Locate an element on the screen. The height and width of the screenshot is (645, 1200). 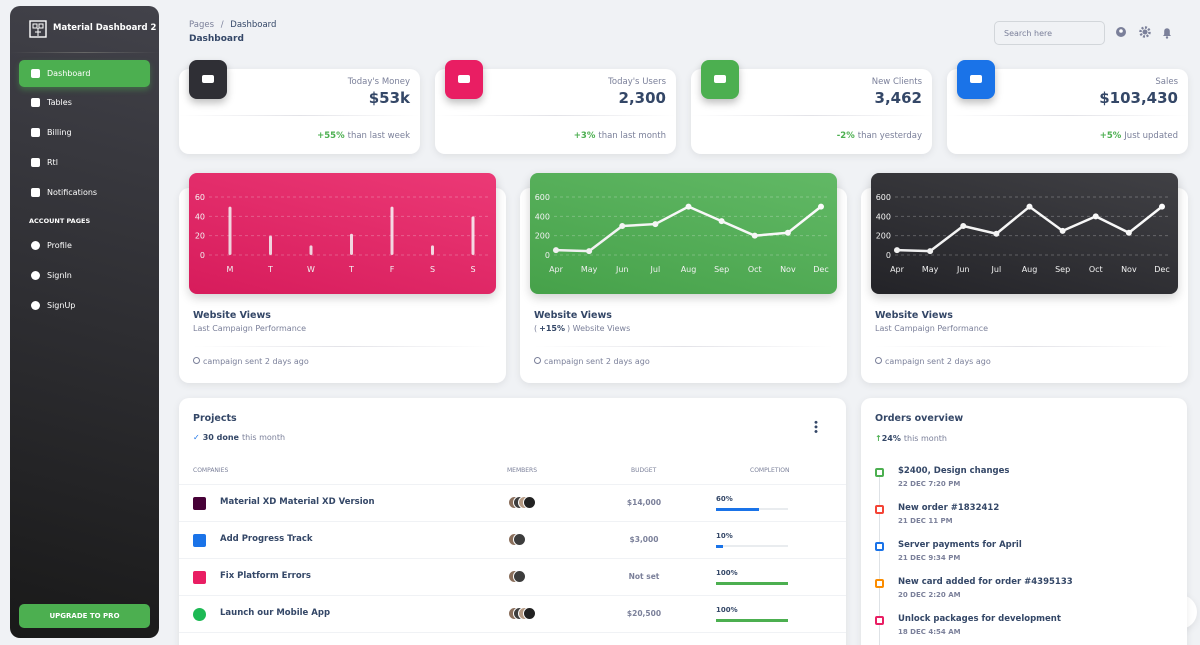
nav-item: SignUp is located at coordinates (84, 305).